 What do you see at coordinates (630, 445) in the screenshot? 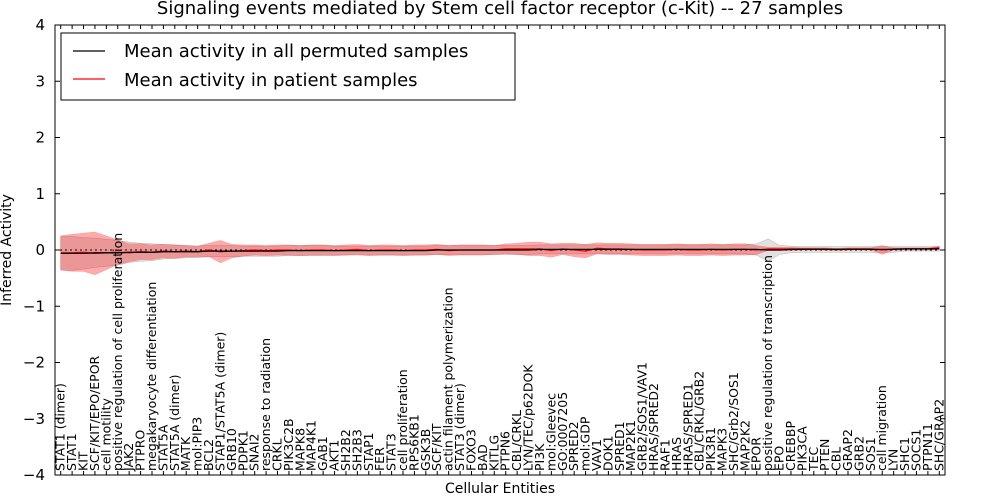
I see `x-tick-label: MAP2K1` at bounding box center [630, 445].